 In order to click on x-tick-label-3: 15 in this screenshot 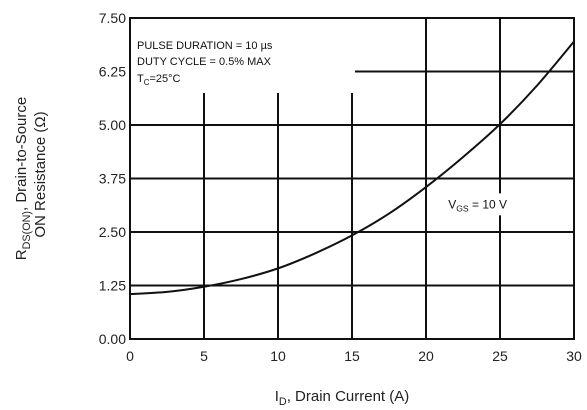, I will do `click(352, 356)`.